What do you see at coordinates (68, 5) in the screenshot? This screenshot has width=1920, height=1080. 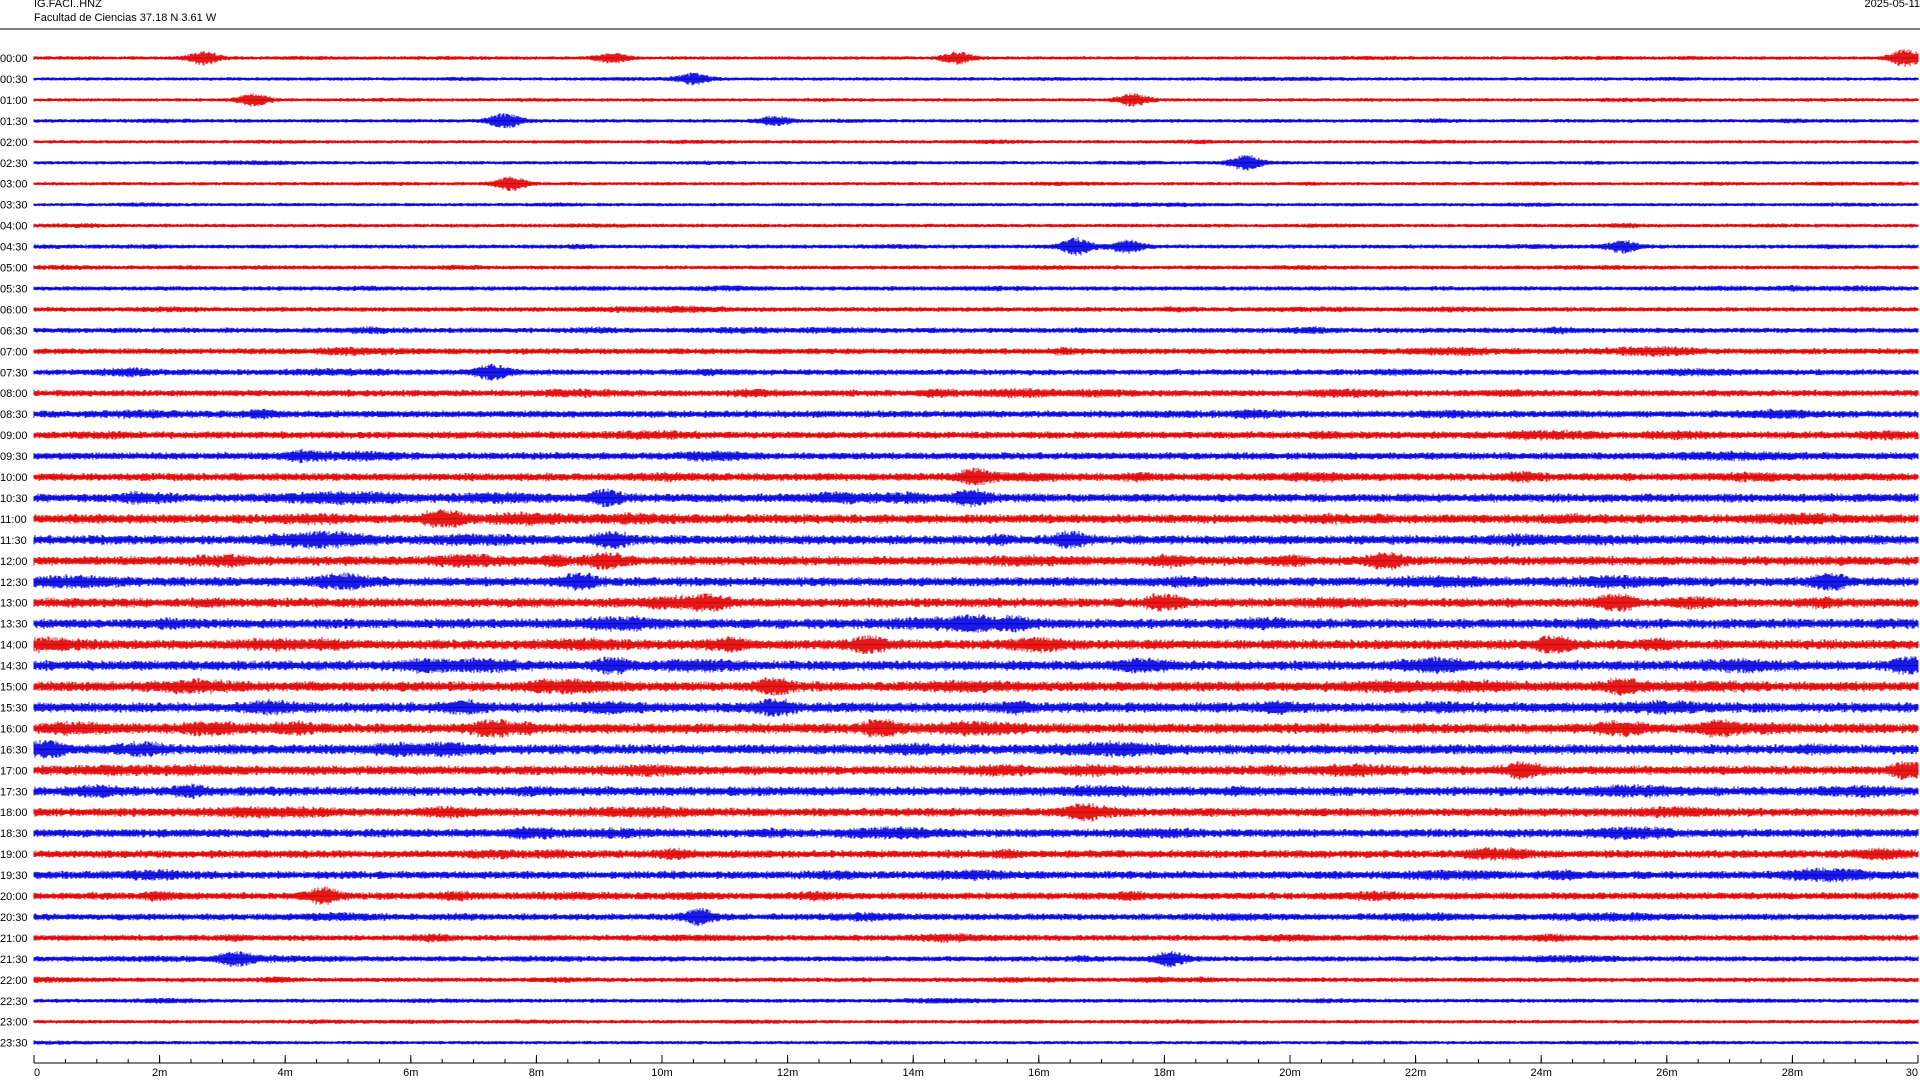 I see `station-code: IG.FACI..HNZ` at bounding box center [68, 5].